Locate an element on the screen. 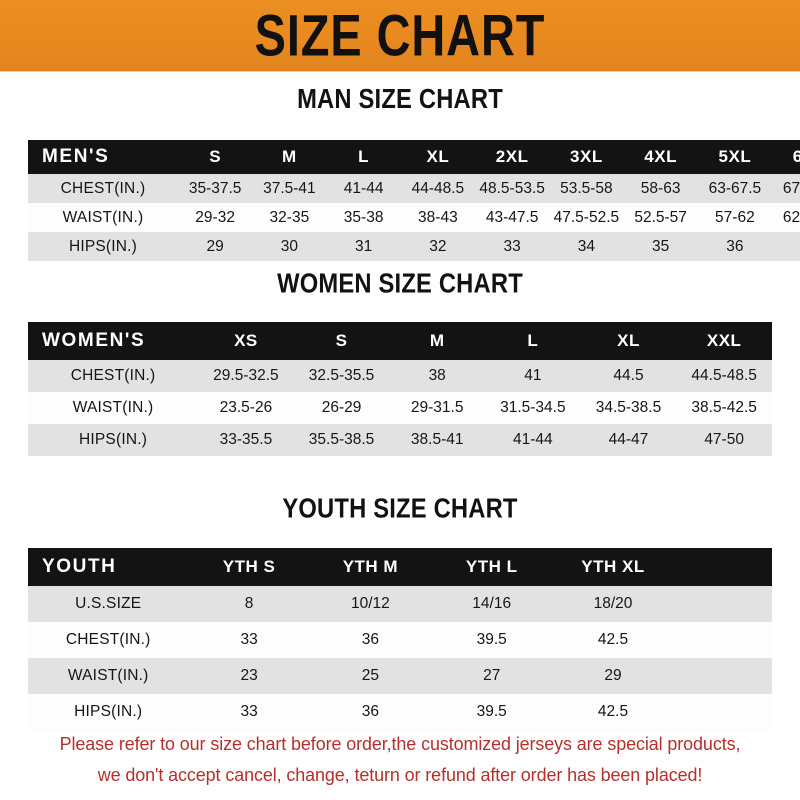  youth-ussize-yth-m: 10/12 is located at coordinates (370, 603).